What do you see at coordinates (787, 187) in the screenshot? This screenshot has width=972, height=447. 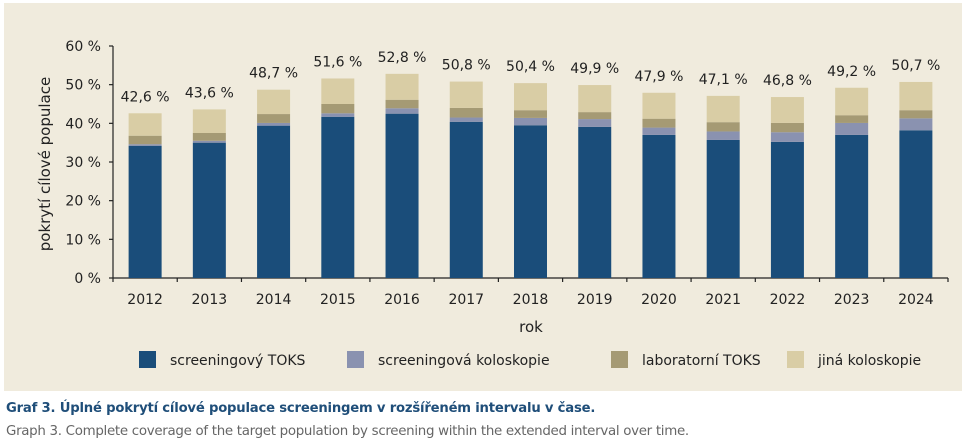 I see `bar-group-2022` at bounding box center [787, 187].